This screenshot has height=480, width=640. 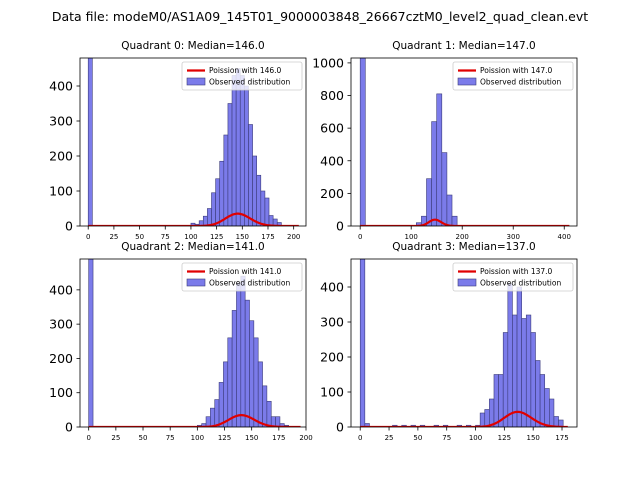 What do you see at coordinates (463, 247) in the screenshot?
I see `panel-title: Quadrant 3: Median=137.0` at bounding box center [463, 247].